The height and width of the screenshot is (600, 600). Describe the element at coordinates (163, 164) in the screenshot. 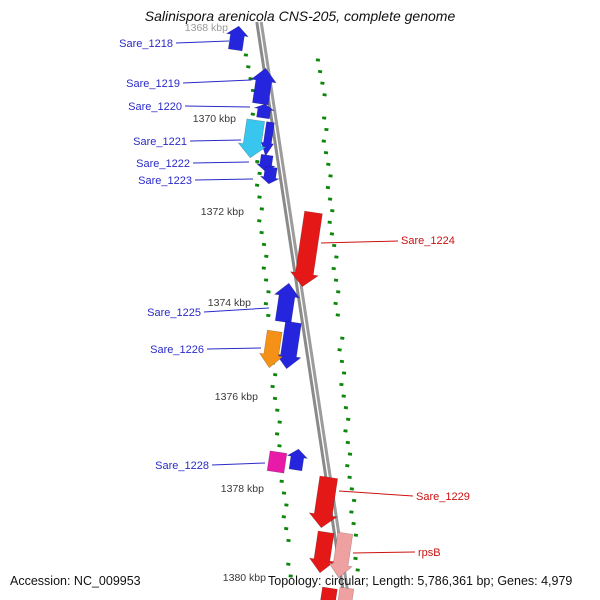

I see `gene-label-Sare_1222: Sare_1222` at that location.